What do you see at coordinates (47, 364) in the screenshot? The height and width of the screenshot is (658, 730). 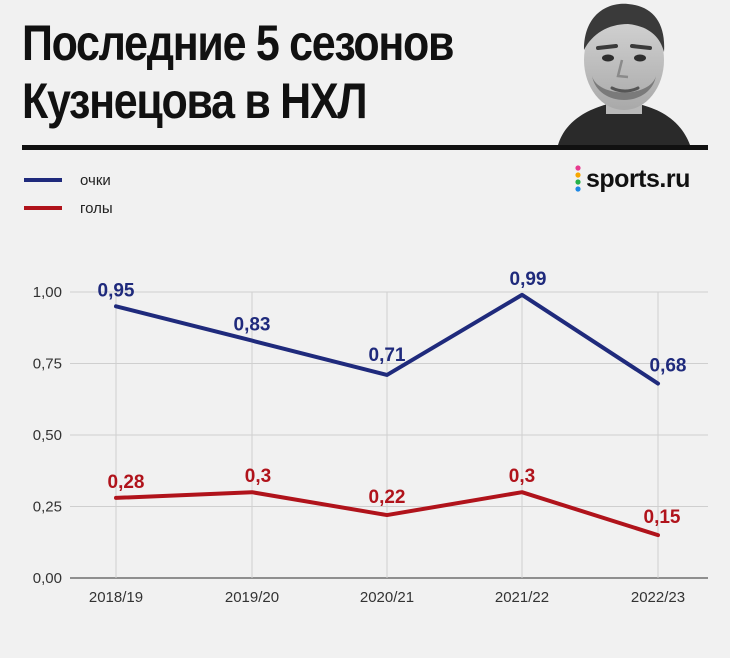 I see `y-tick-label: 0,75` at bounding box center [47, 364].